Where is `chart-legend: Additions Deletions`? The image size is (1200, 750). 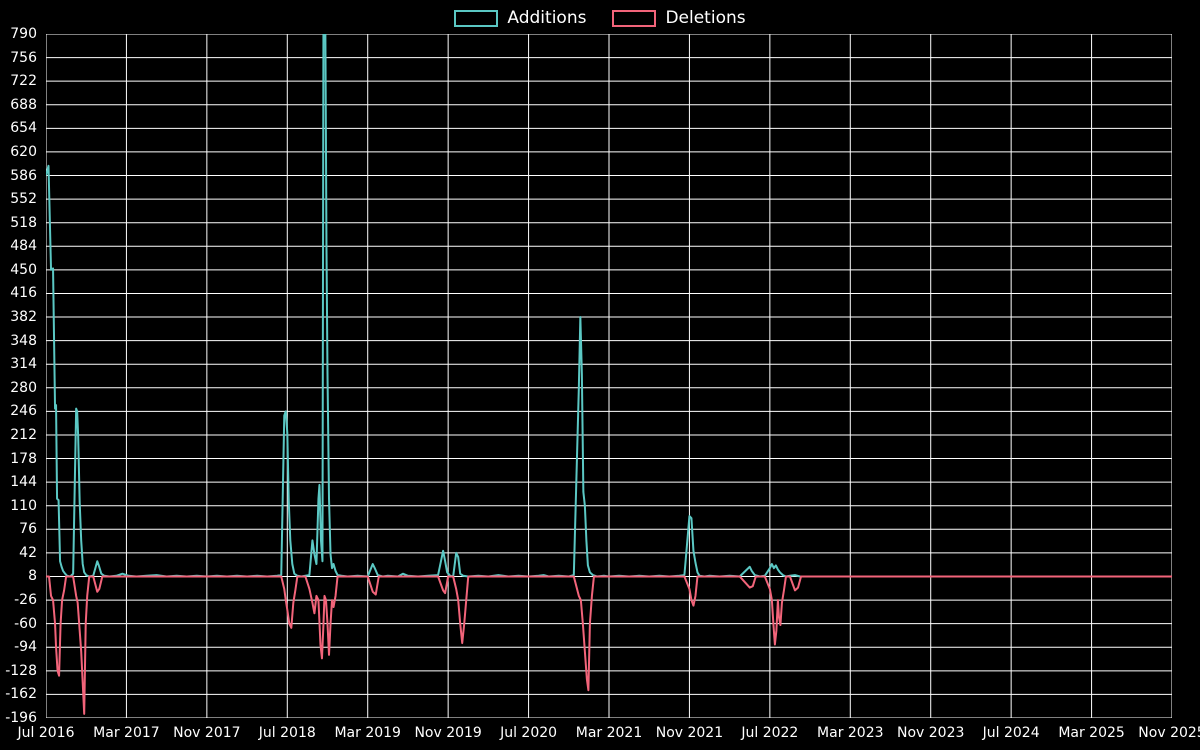
chart-legend: Additions Deletions is located at coordinates (600, 18).